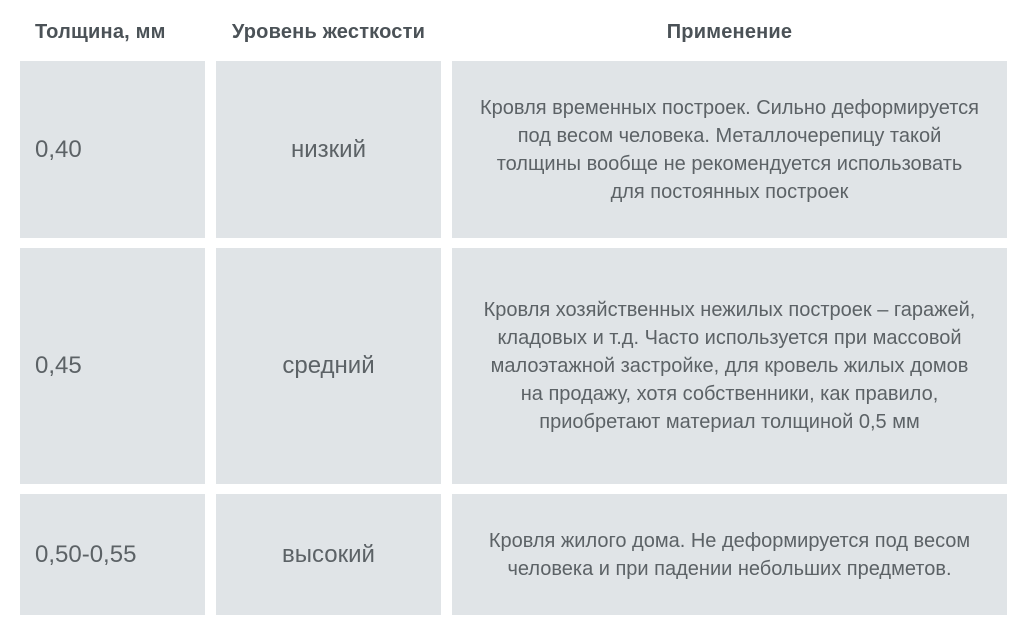 Image resolution: width=1024 pixels, height=643 pixels. I want to click on row1-cell-rigidity: низкий, so click(328, 149).